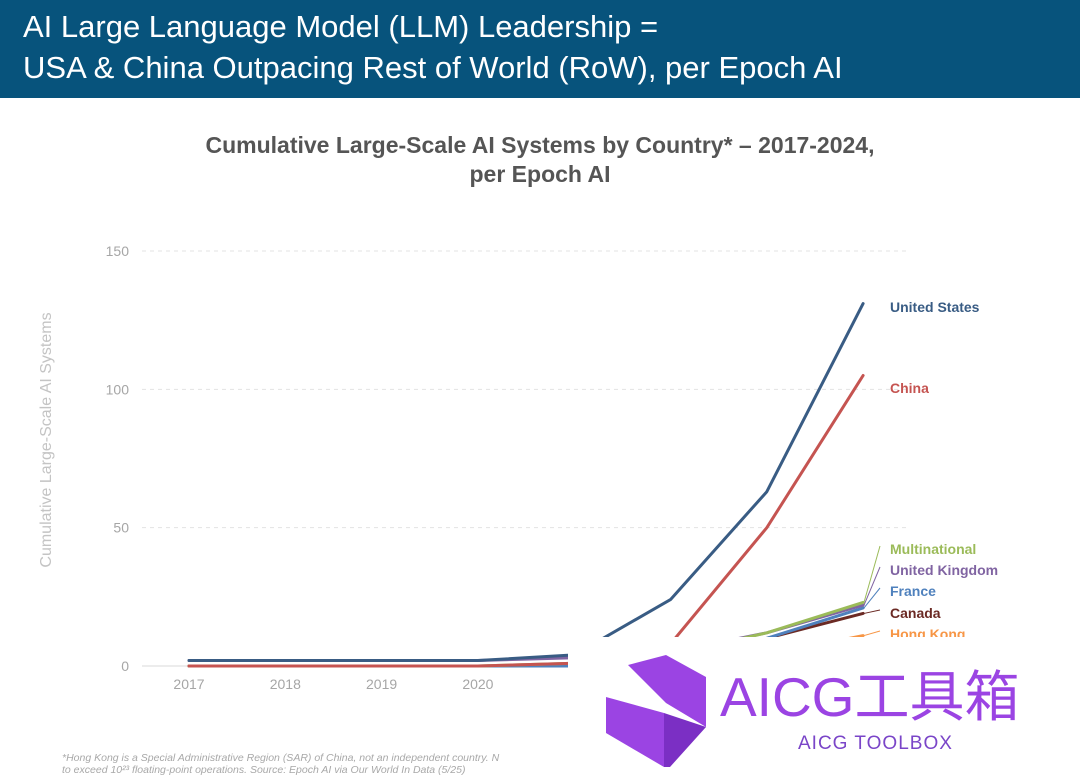 This screenshot has height=776, width=1080. I want to click on series-label: United States, so click(935, 307).